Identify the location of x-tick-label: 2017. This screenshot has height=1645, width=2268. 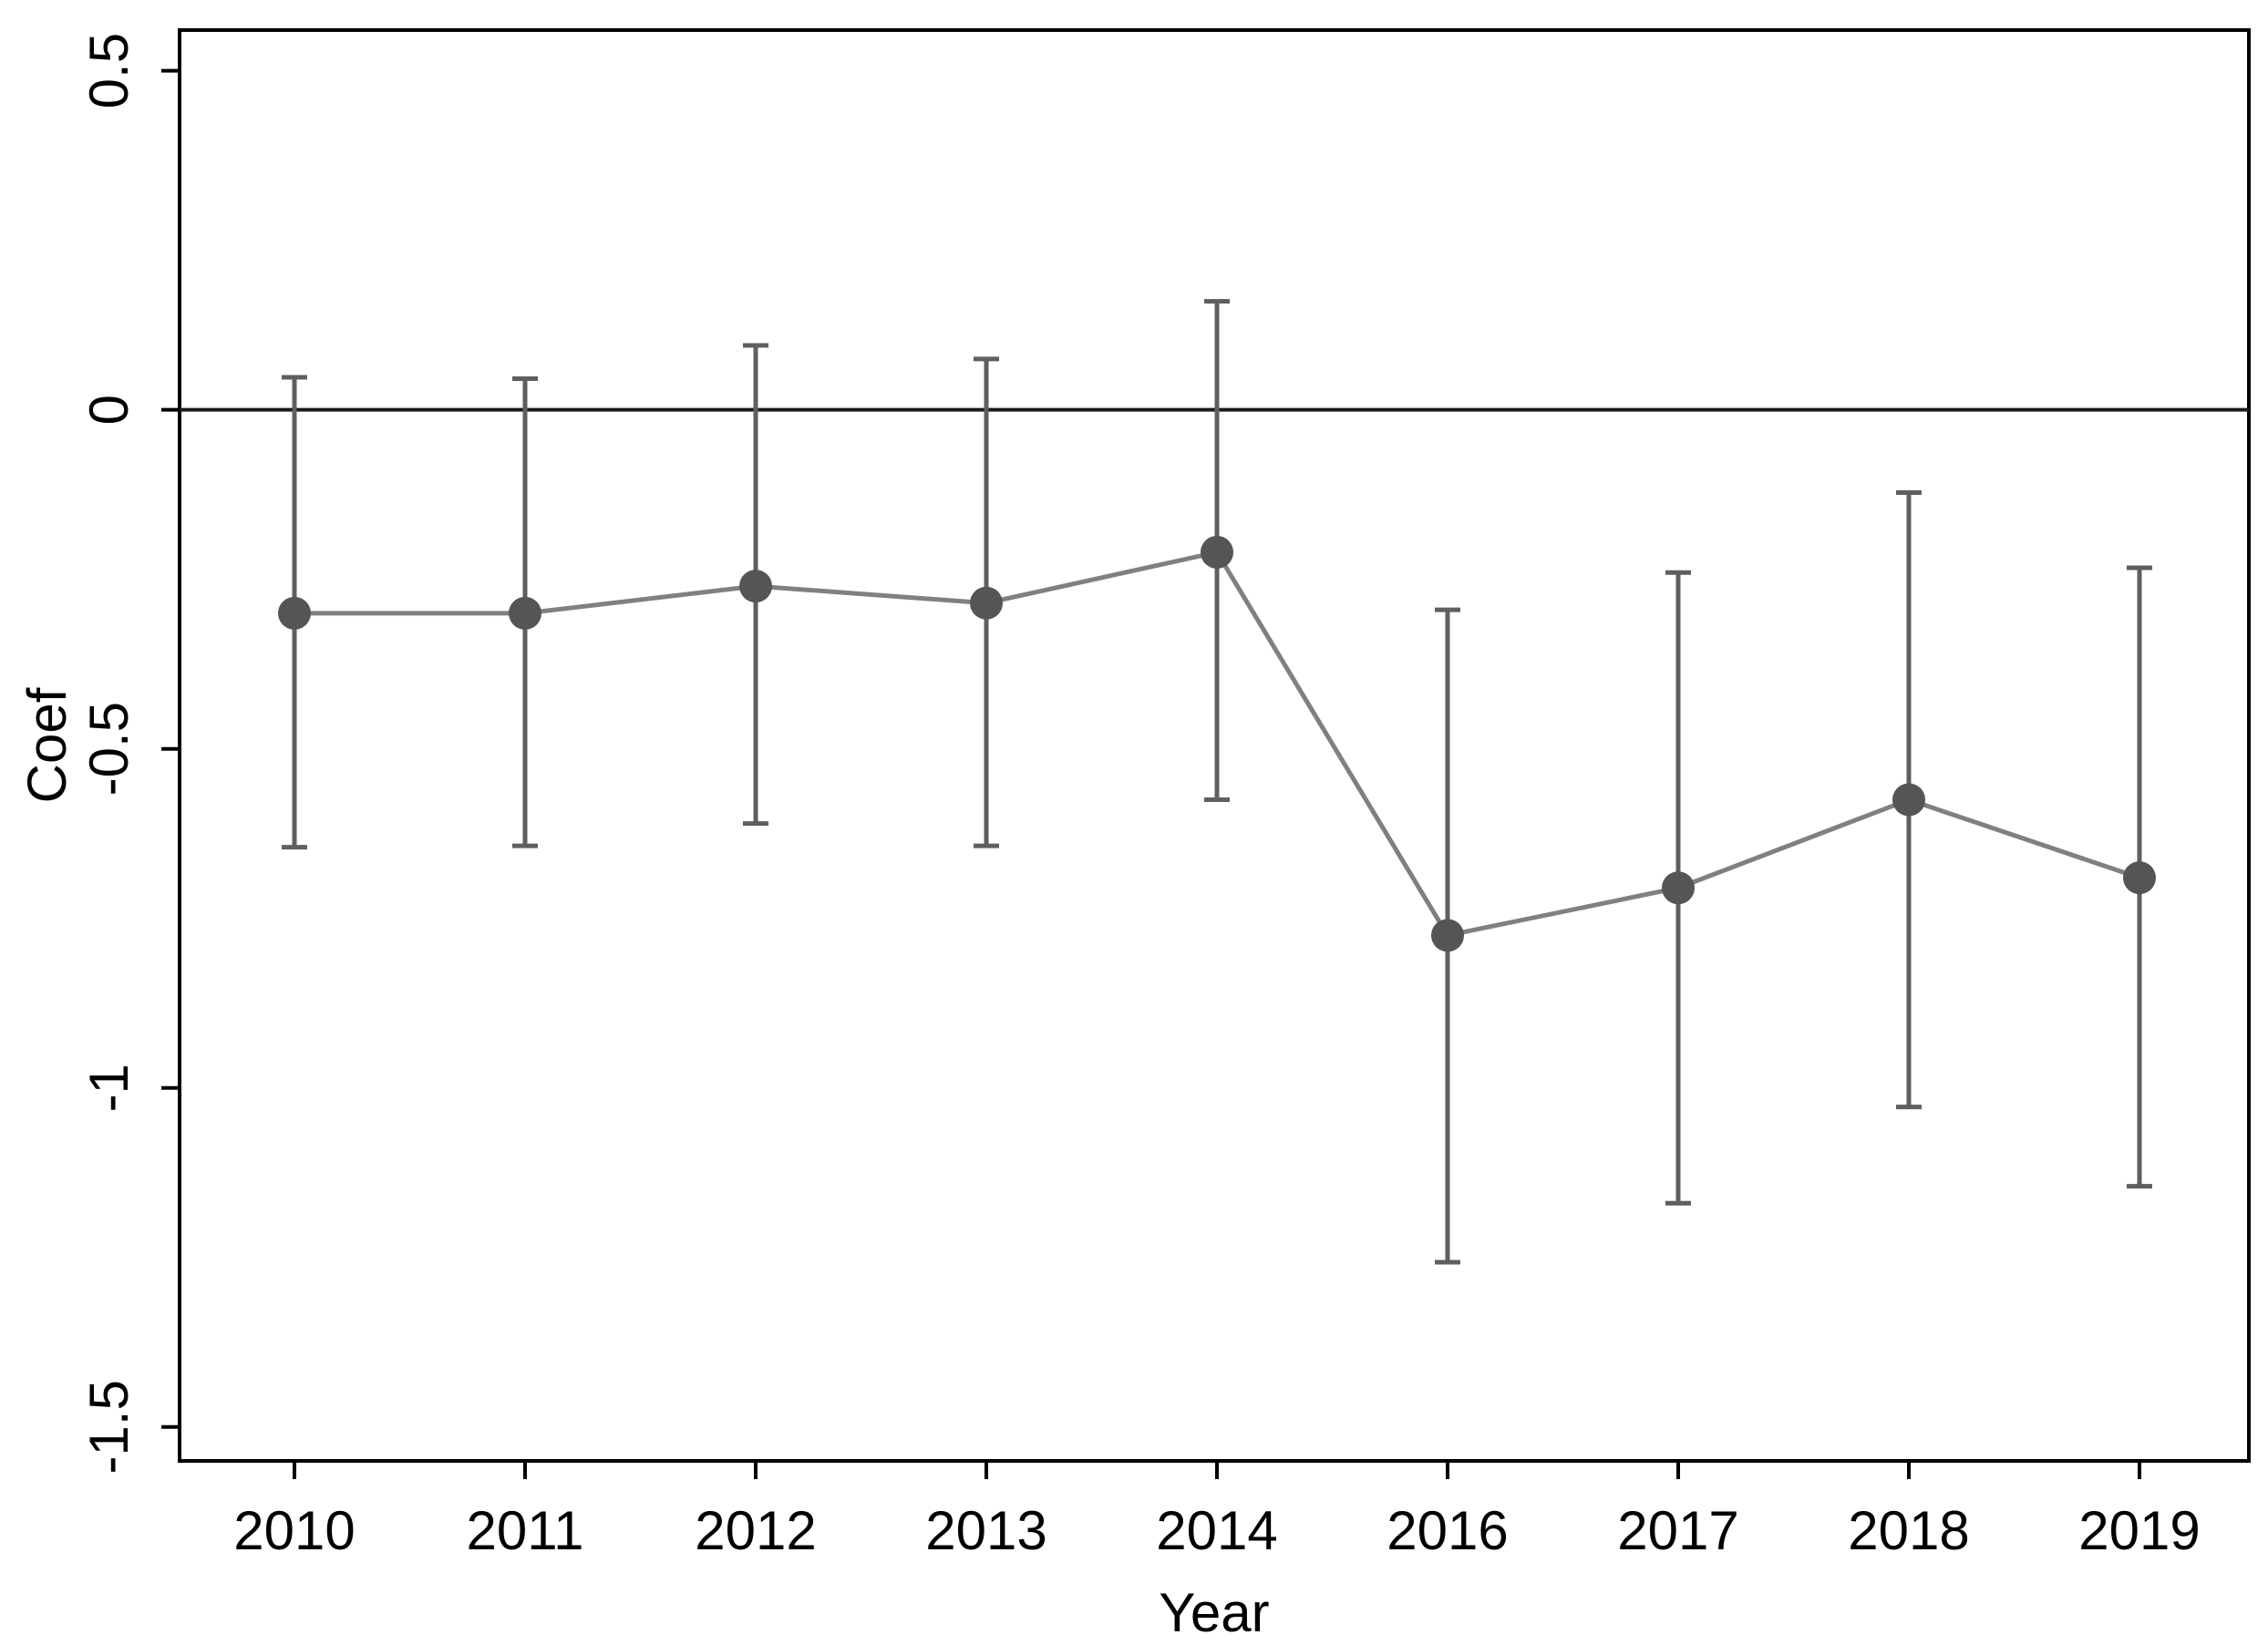
(1677, 1530).